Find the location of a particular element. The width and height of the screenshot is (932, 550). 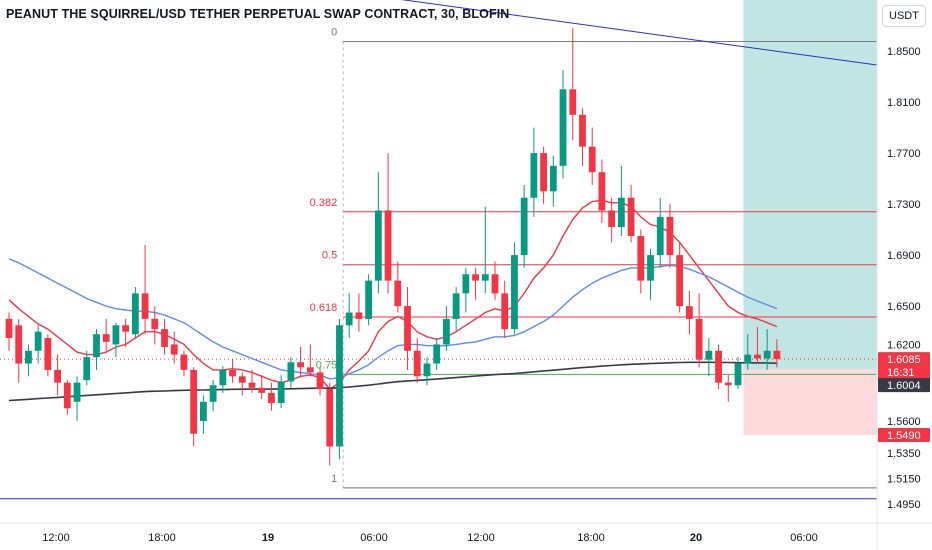

y-tick-label: 1.5350 is located at coordinates (904, 454).